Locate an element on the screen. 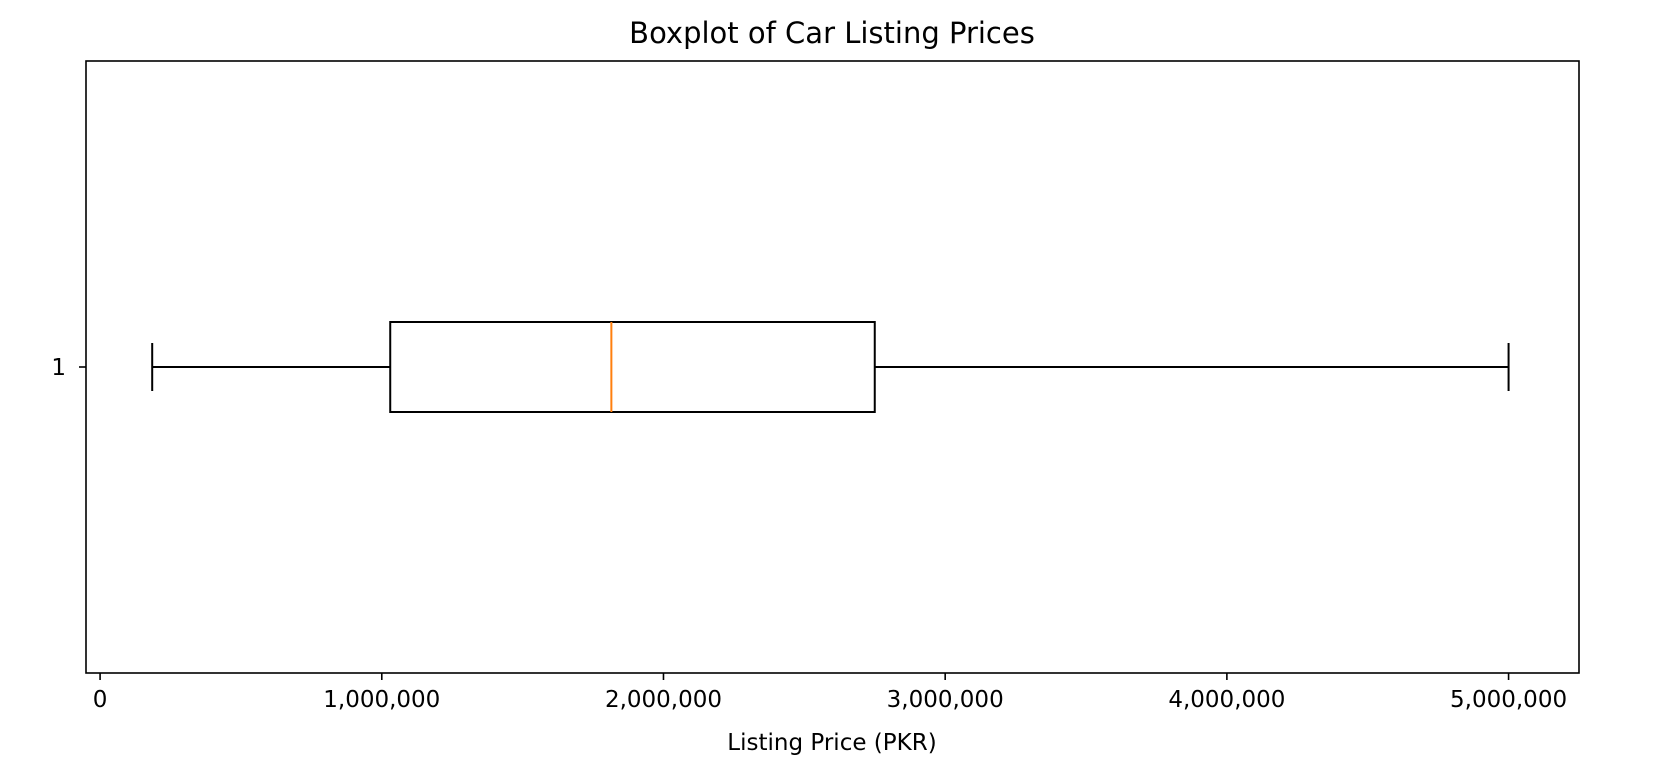 The height and width of the screenshot is (772, 1674). x-tick-label: 2,000,000 is located at coordinates (663, 700).